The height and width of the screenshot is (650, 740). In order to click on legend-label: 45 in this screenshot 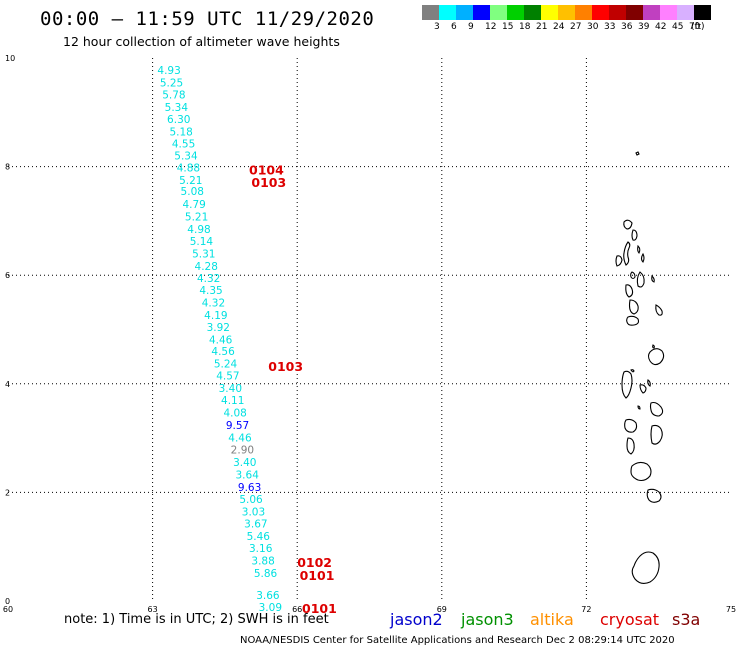, I will do `click(678, 27)`.